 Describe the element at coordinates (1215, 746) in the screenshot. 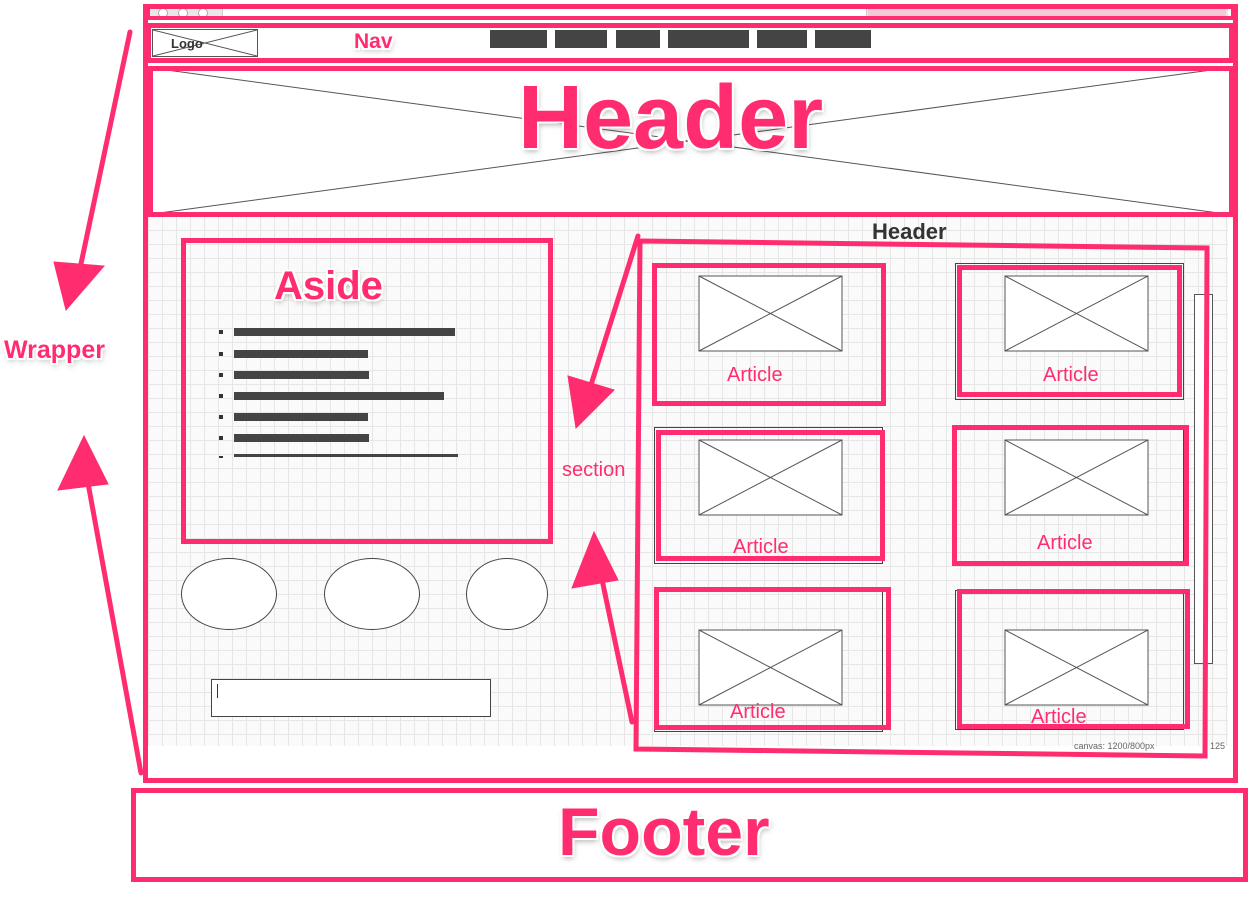

I see `zoom-label: : 125` at that location.